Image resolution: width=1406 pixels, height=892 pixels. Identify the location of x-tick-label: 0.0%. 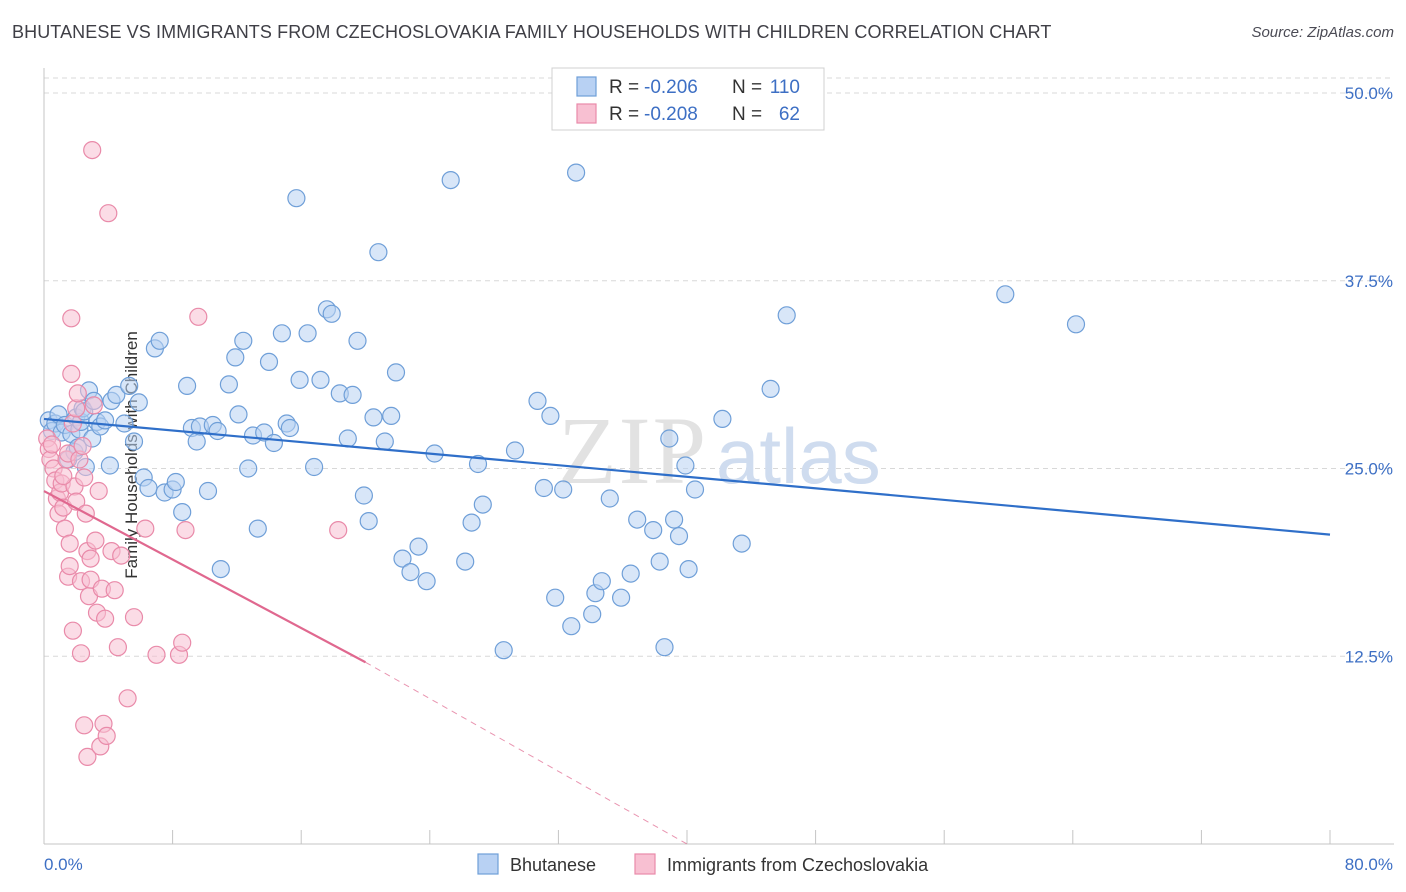
(63, 864).